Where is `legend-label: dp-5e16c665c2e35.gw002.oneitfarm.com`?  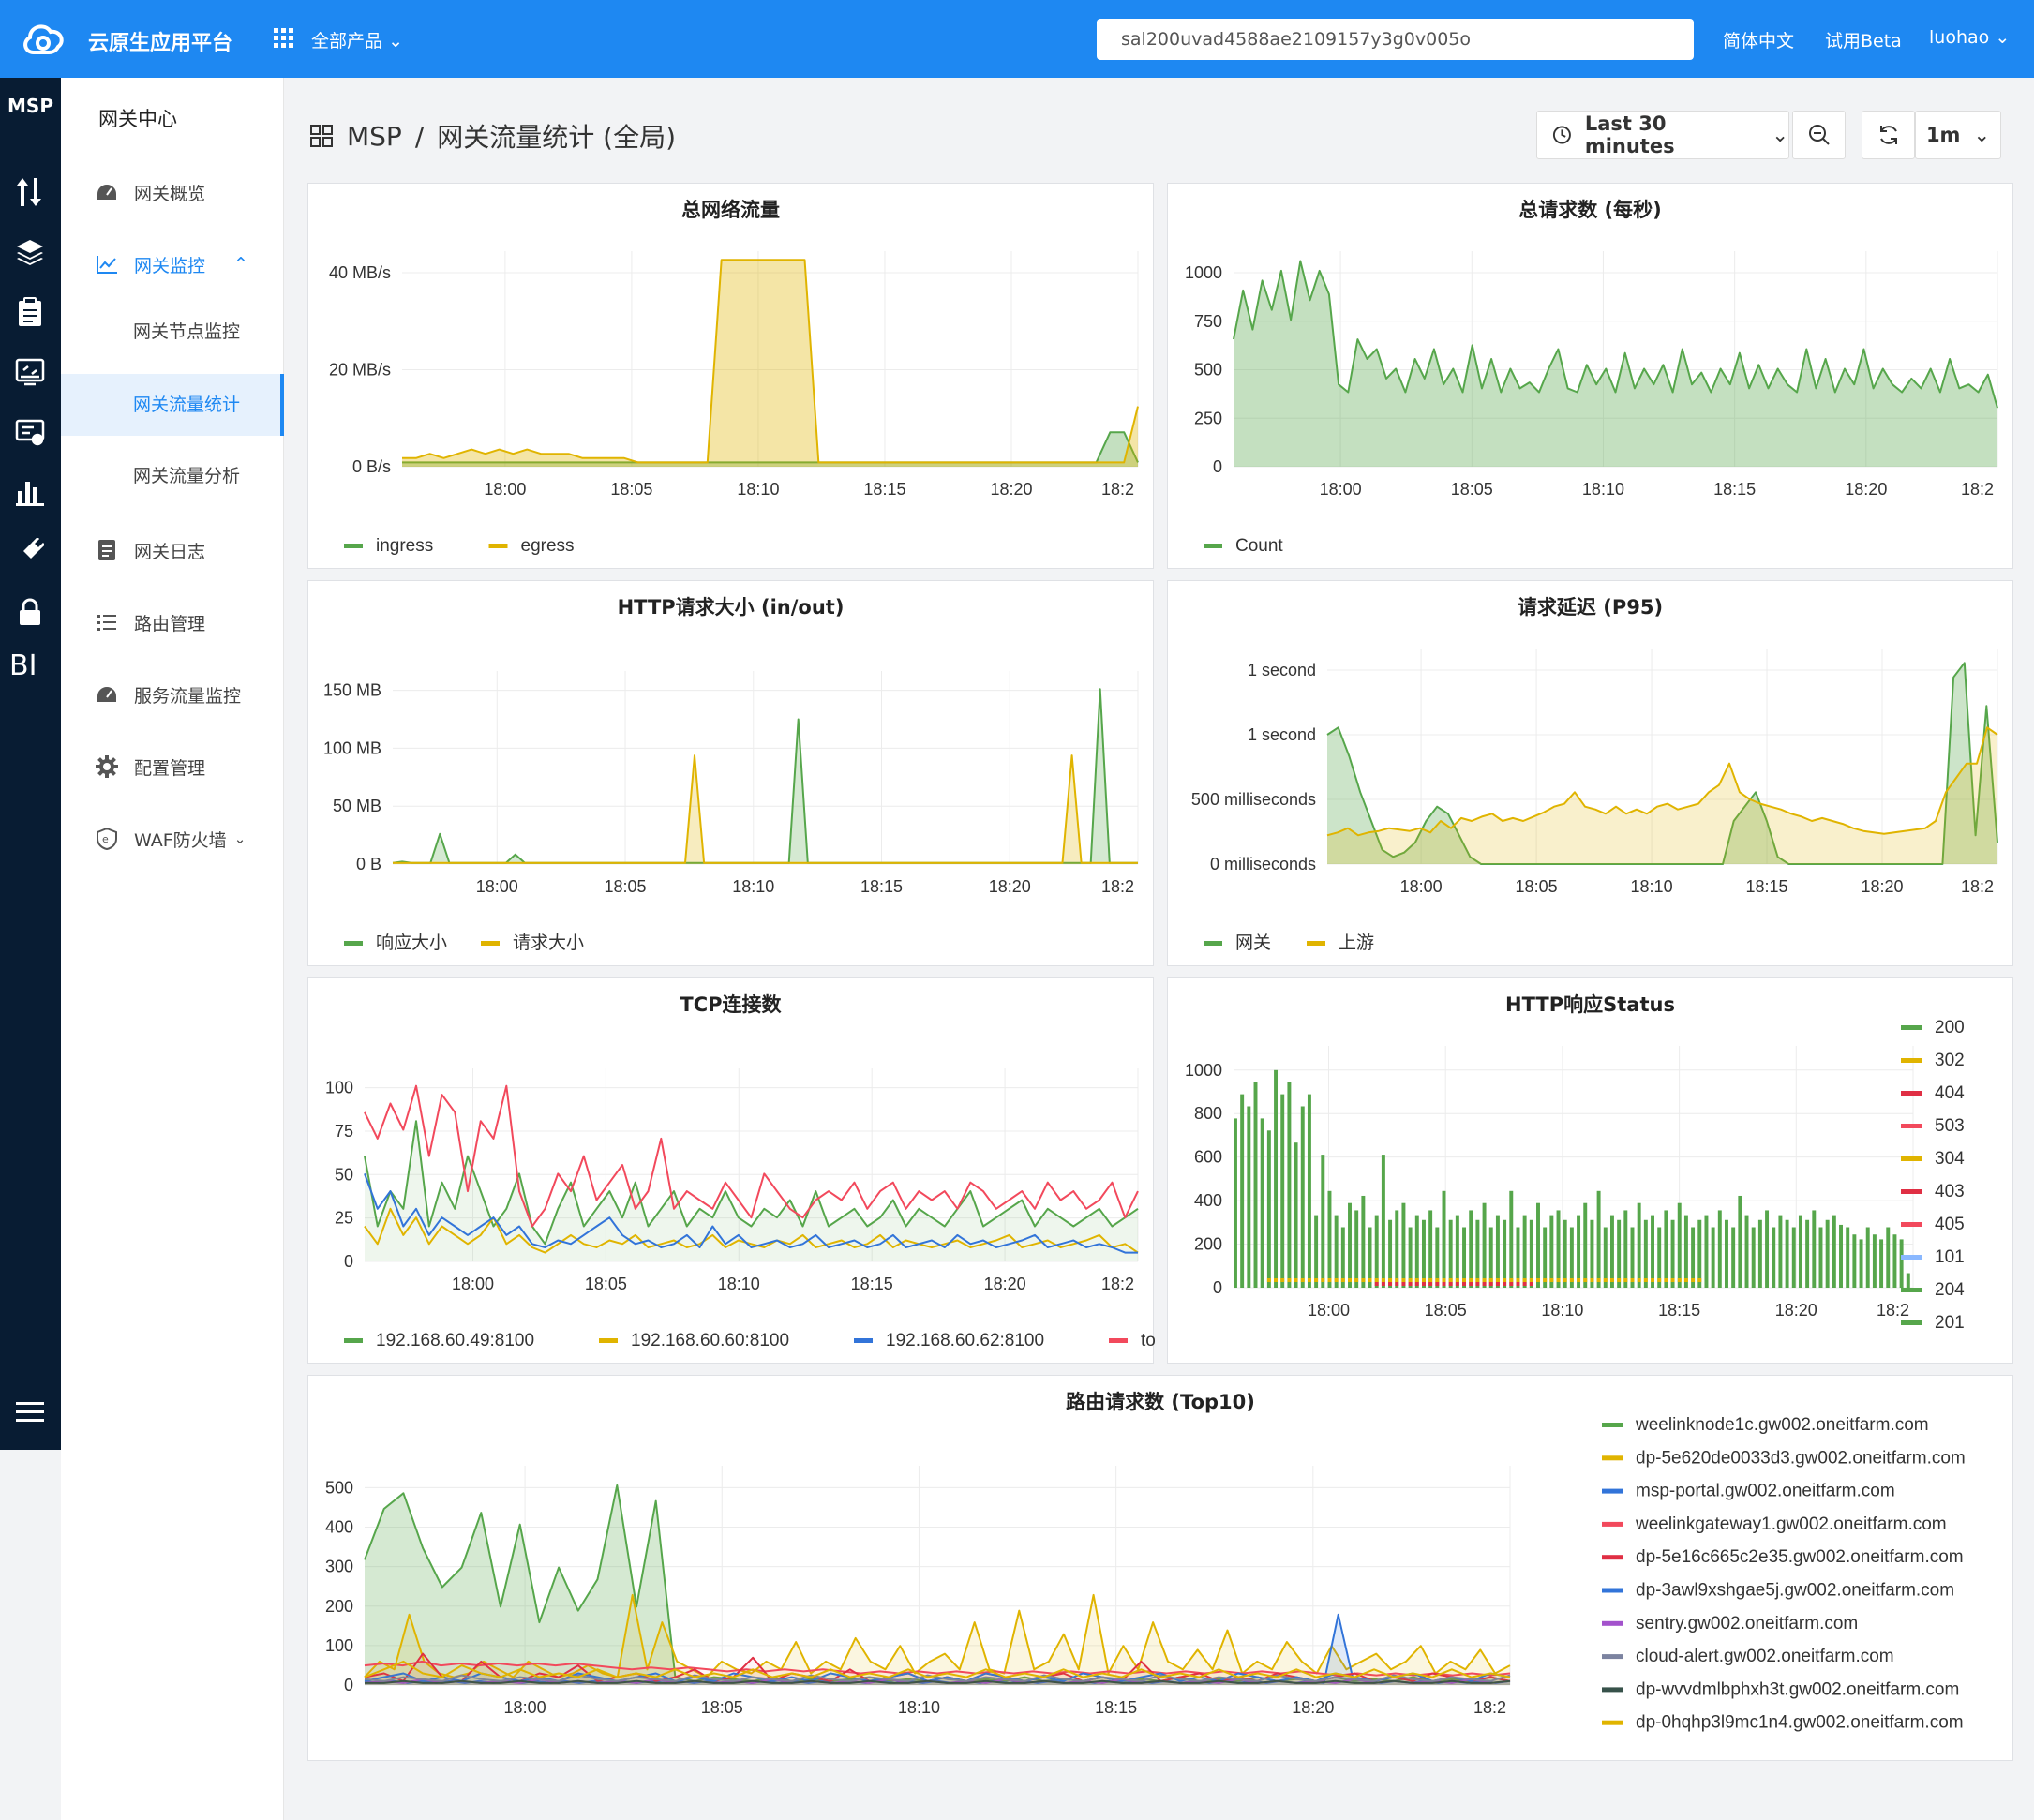
legend-label: dp-5e16c665c2e35.gw002.oneitfarm.com is located at coordinates (1800, 1557).